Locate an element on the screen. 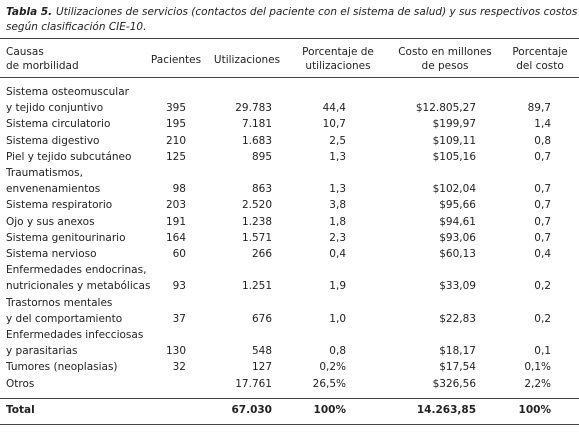 The image size is (579, 432). cause-label: Sistema digestivo is located at coordinates (53, 140).